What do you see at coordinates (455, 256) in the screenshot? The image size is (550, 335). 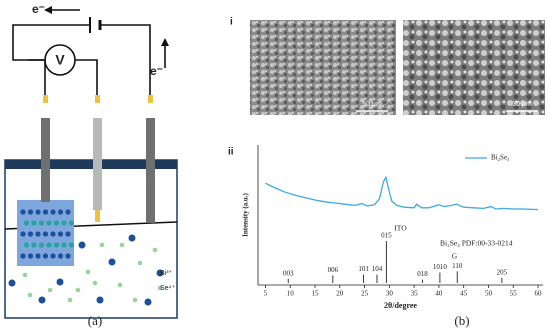 I see `annotation: G` at bounding box center [455, 256].